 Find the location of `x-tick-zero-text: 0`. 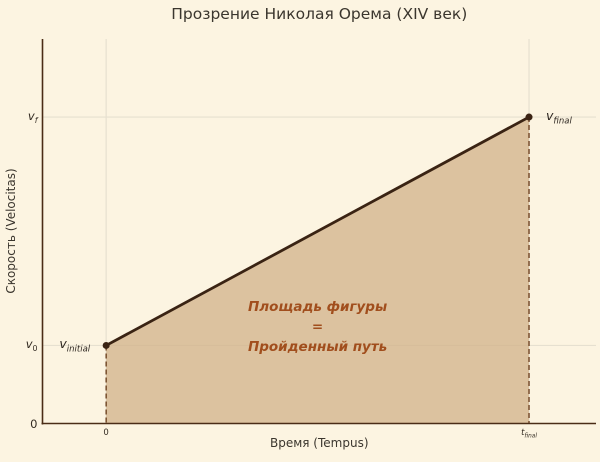

x-tick-zero-text: 0 is located at coordinates (106, 432).